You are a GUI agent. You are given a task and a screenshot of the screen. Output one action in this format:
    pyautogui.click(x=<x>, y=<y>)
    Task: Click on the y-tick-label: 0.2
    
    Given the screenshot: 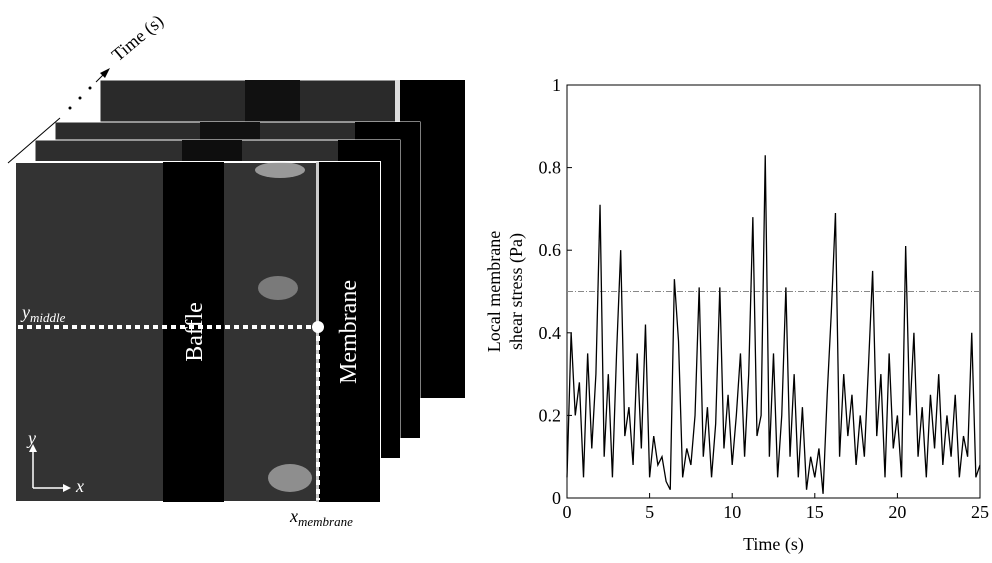 What is the action you would take?
    pyautogui.click(x=550, y=415)
    